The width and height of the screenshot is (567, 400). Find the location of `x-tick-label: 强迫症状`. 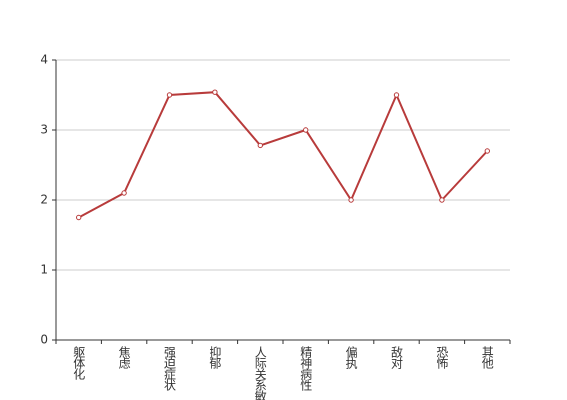

x-tick-label: 强迫症状 is located at coordinates (170, 368).